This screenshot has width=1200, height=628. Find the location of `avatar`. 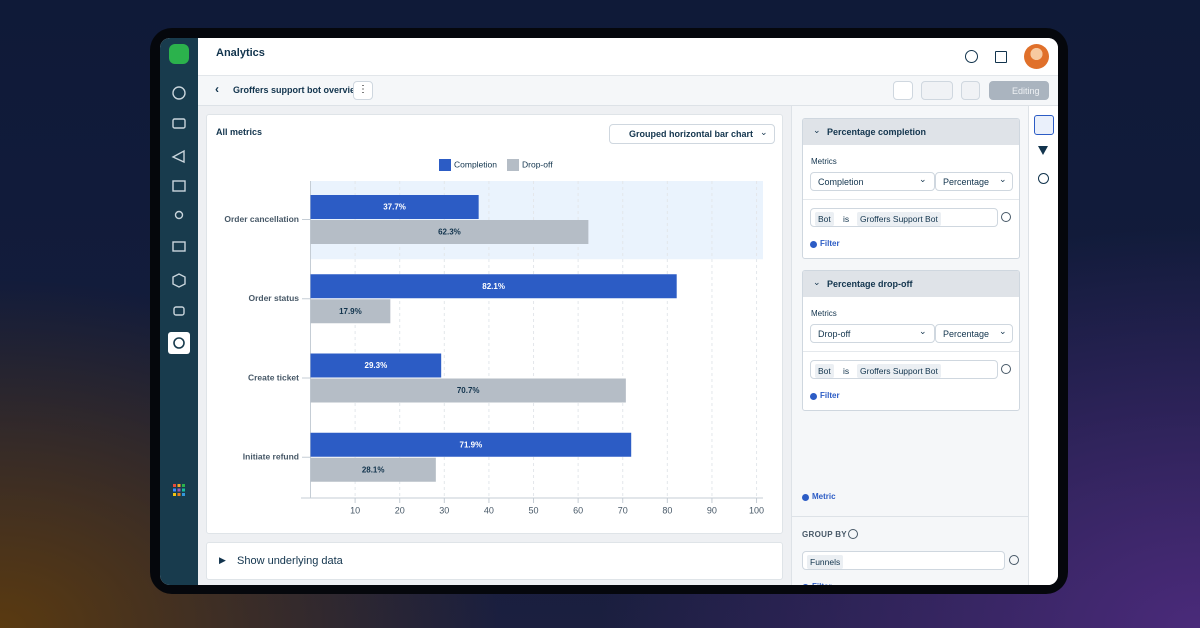

avatar is located at coordinates (1036, 56).